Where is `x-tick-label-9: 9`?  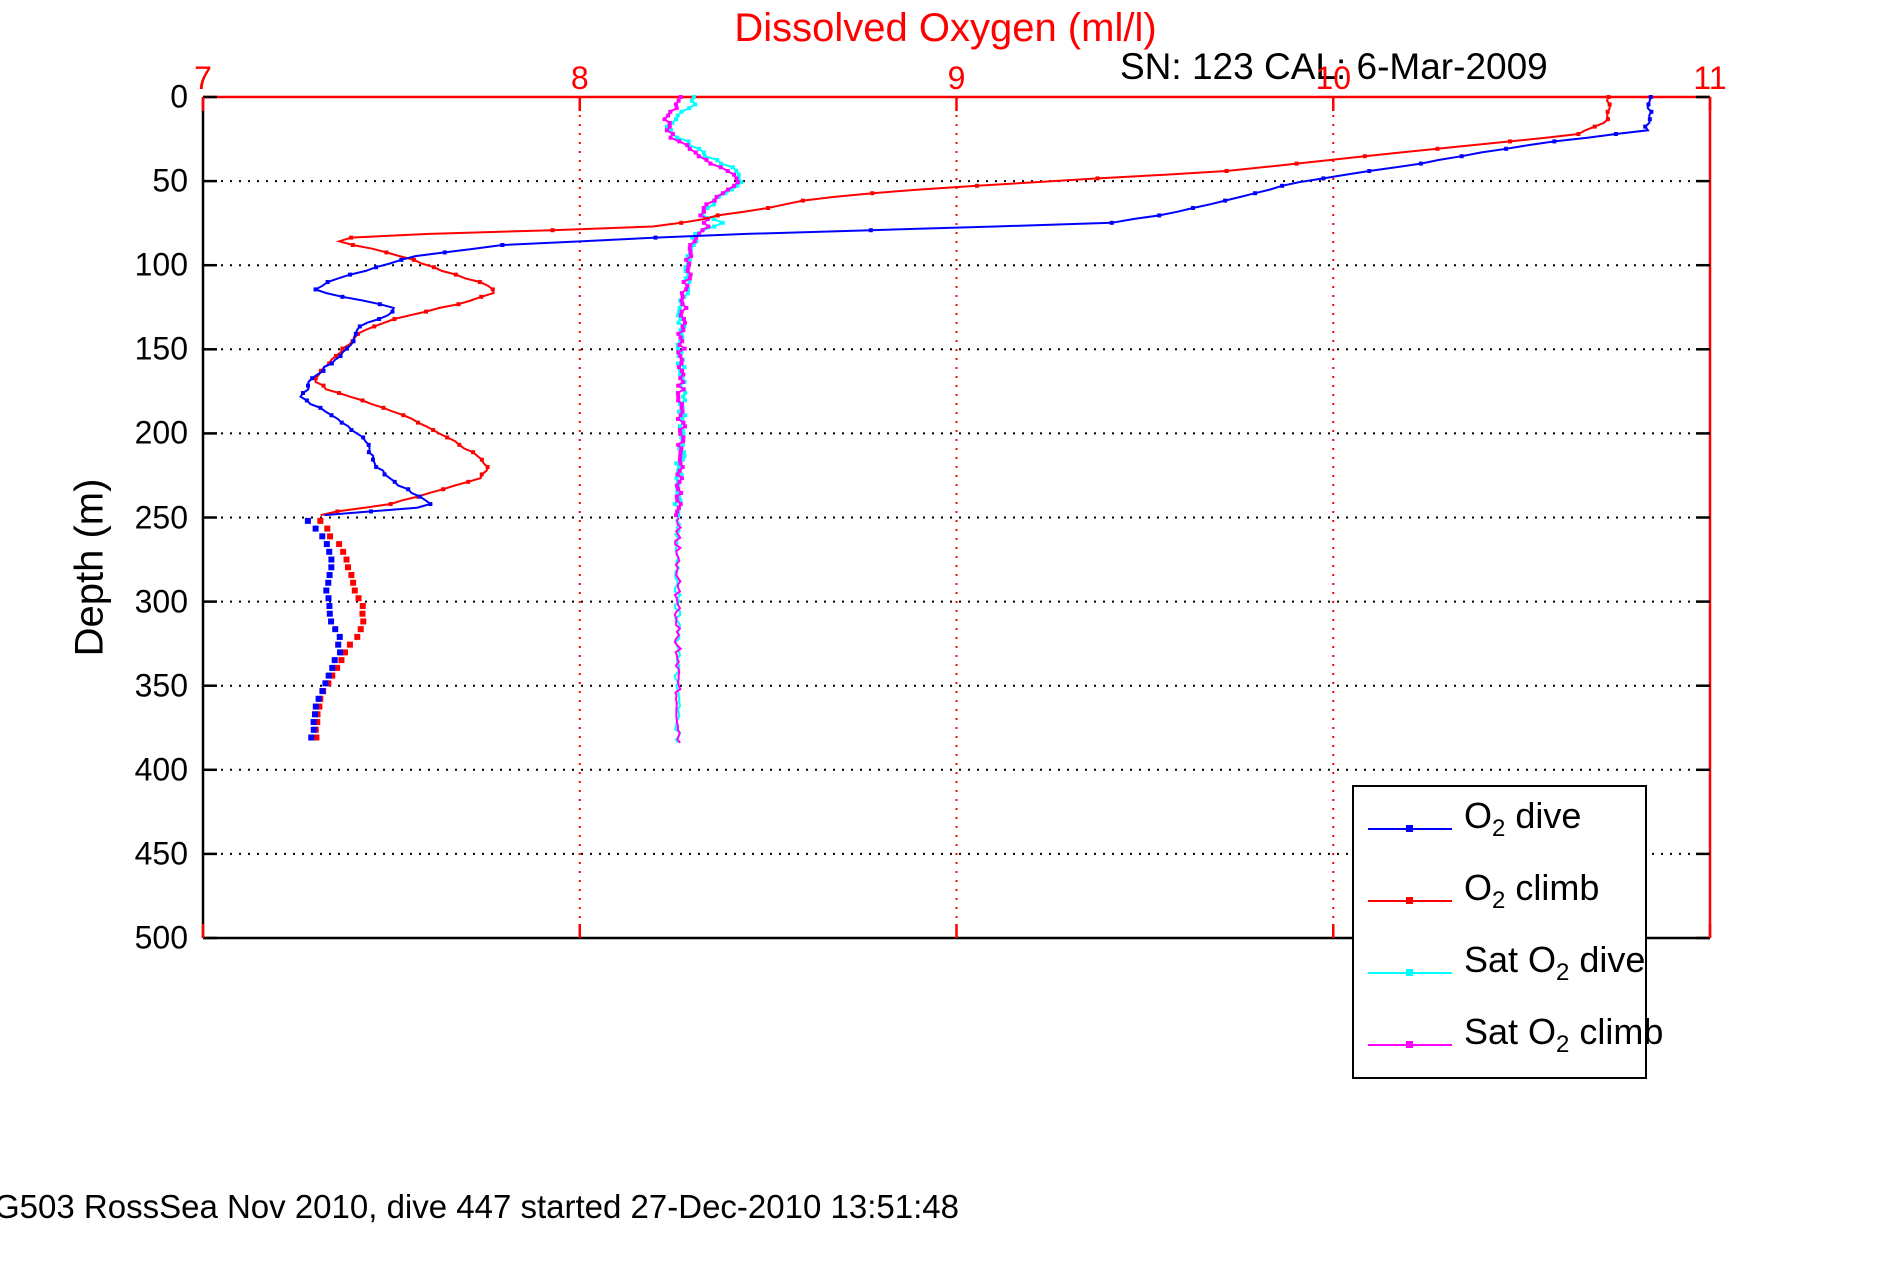
x-tick-label-9: 9 is located at coordinates (956, 78).